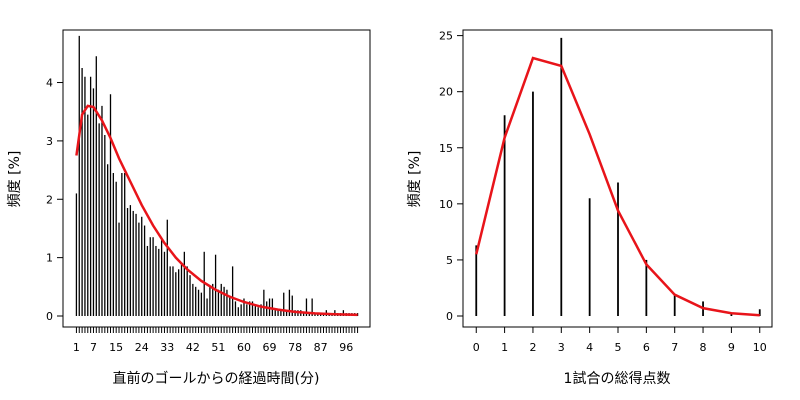 The image size is (800, 400). What do you see at coordinates (532, 347) in the screenshot?
I see `x-tick-label-2: 2` at bounding box center [532, 347].